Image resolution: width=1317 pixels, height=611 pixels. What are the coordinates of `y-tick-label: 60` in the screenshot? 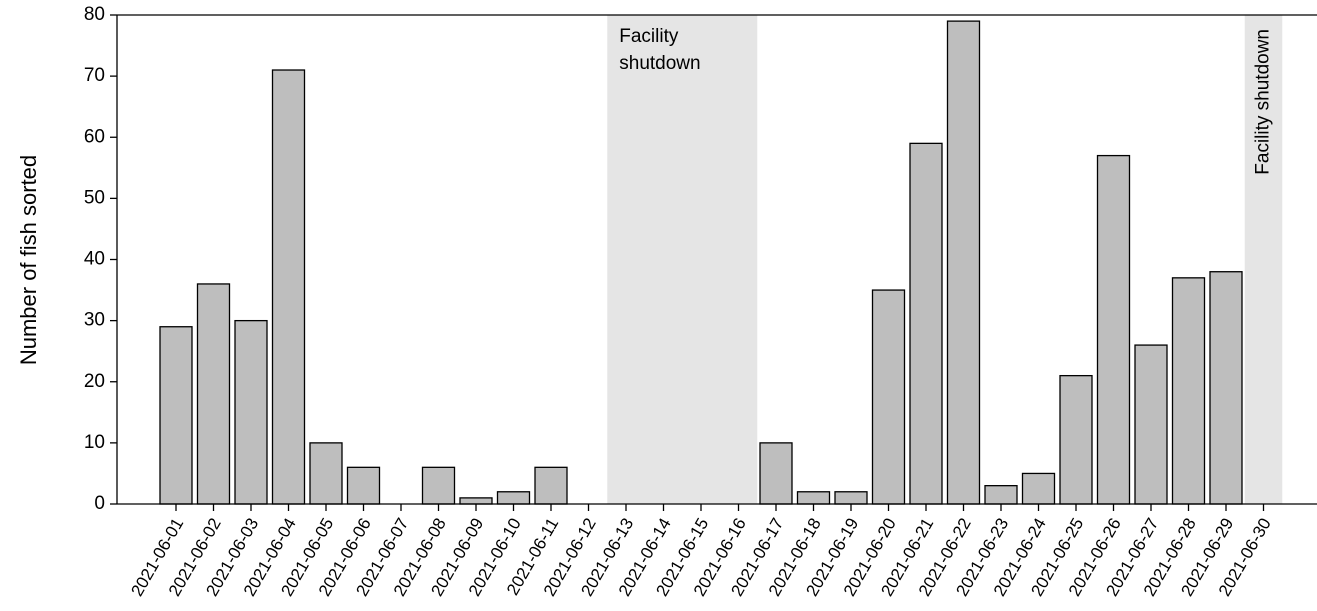 It's located at (94, 136).